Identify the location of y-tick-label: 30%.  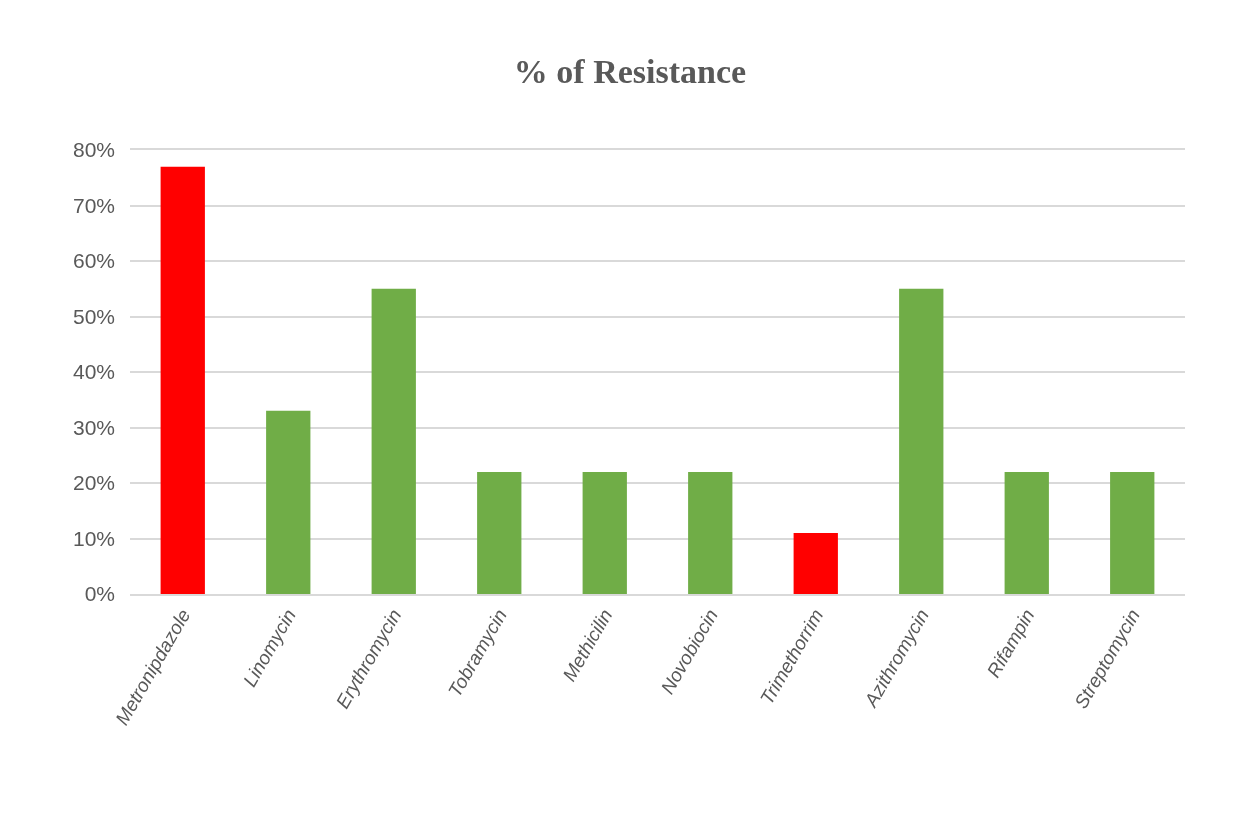
(93, 427).